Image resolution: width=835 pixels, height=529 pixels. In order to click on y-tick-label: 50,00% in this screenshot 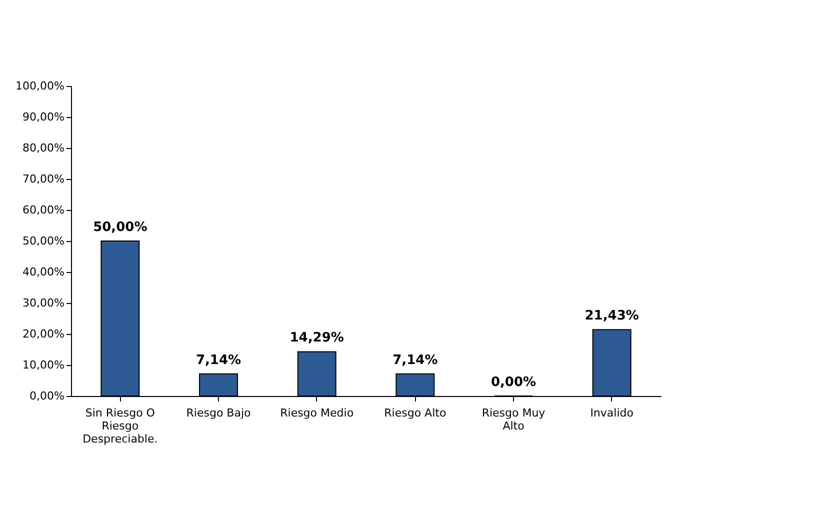, I will do `click(43, 241)`.